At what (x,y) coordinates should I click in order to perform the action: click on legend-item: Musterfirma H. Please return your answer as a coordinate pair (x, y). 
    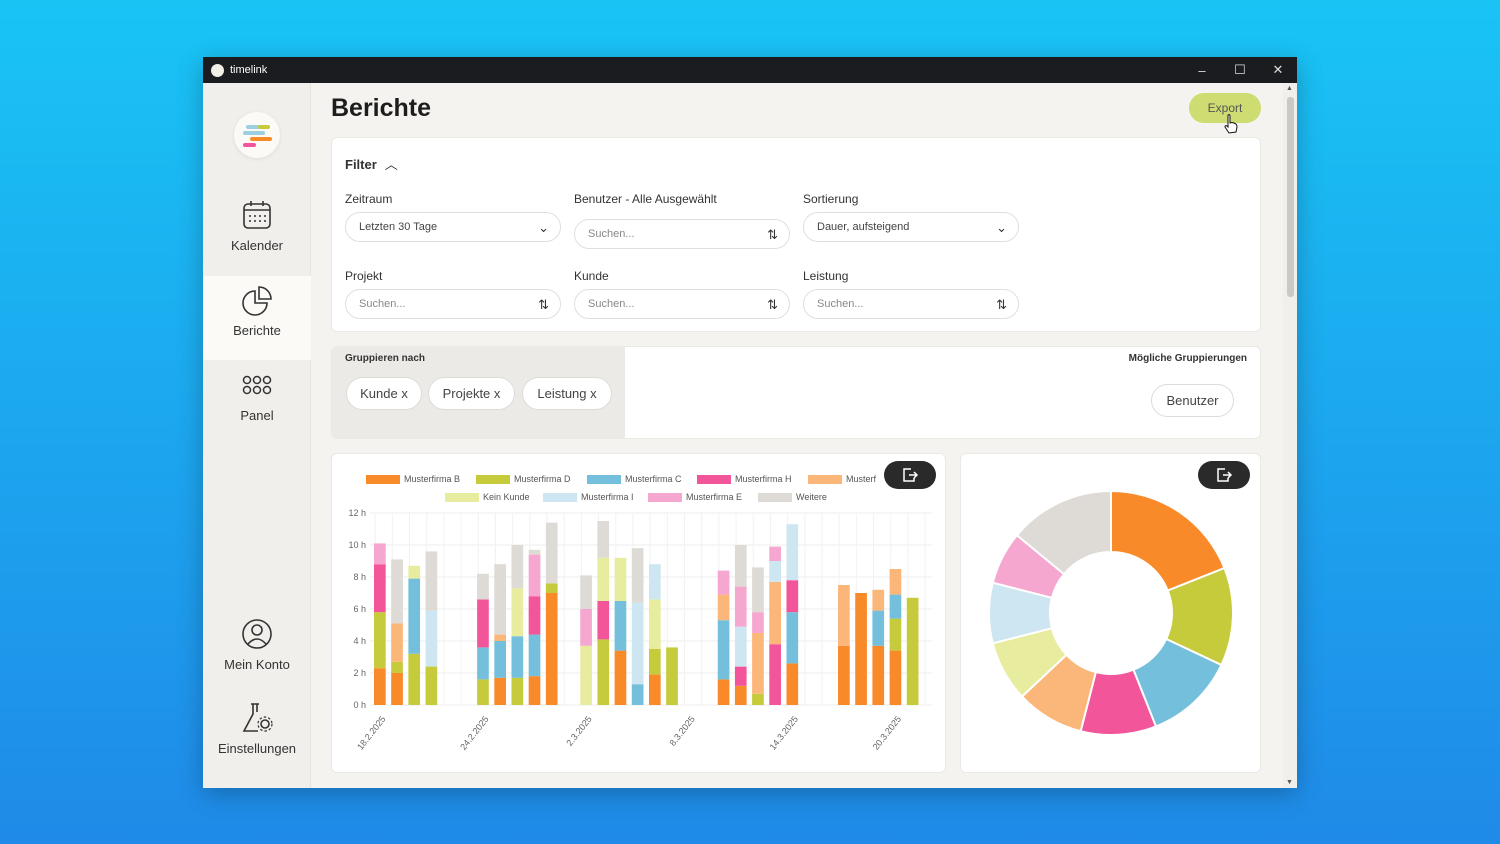
    Looking at the image, I should click on (744, 479).